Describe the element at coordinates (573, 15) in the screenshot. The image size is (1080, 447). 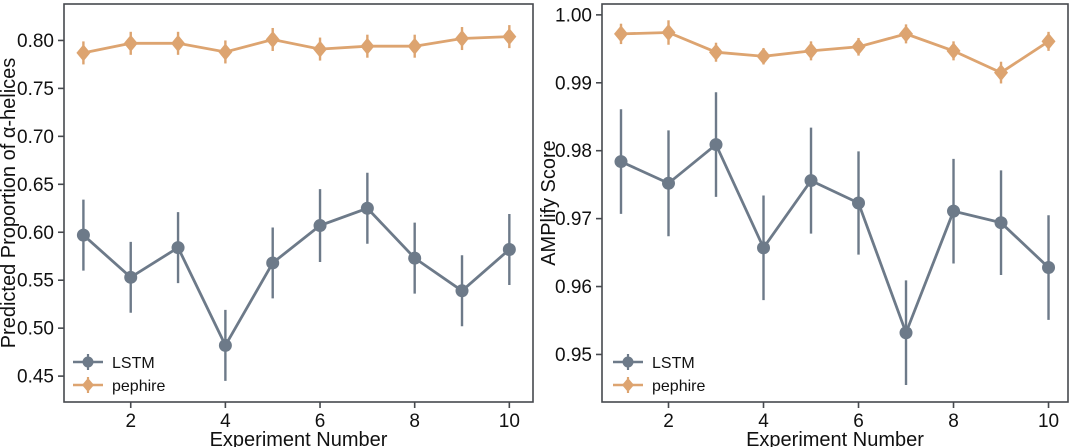
I see `y-tick-label: 1.00` at that location.